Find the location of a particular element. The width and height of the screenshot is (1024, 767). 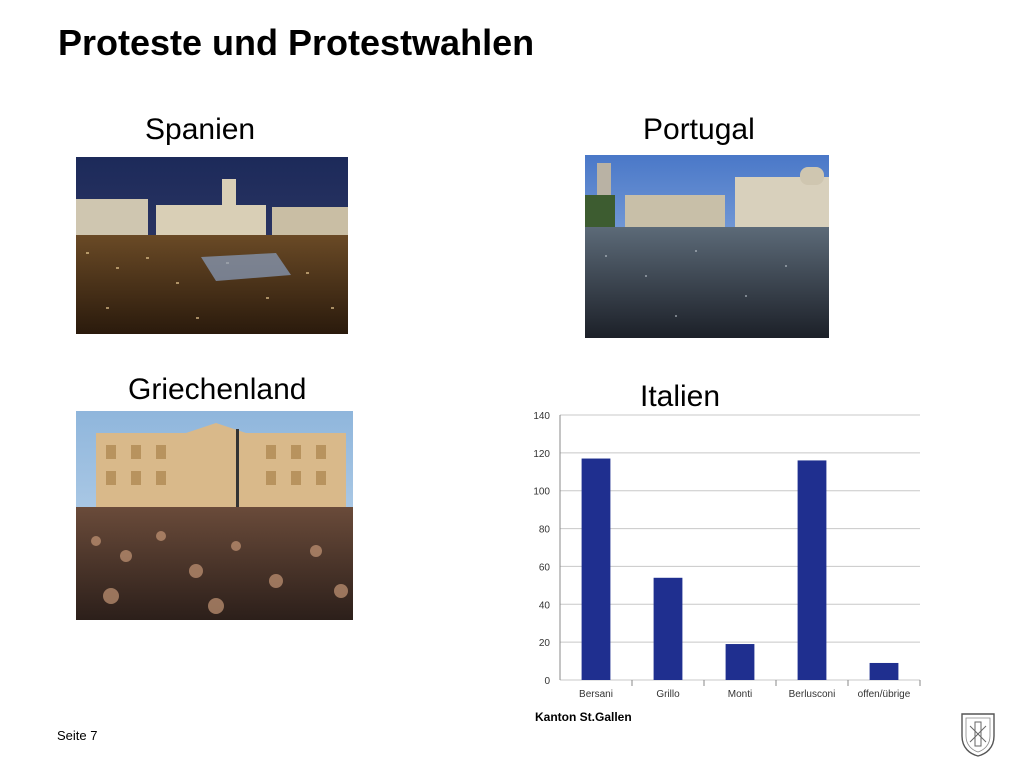

caption-italy: Italien is located at coordinates (680, 396).